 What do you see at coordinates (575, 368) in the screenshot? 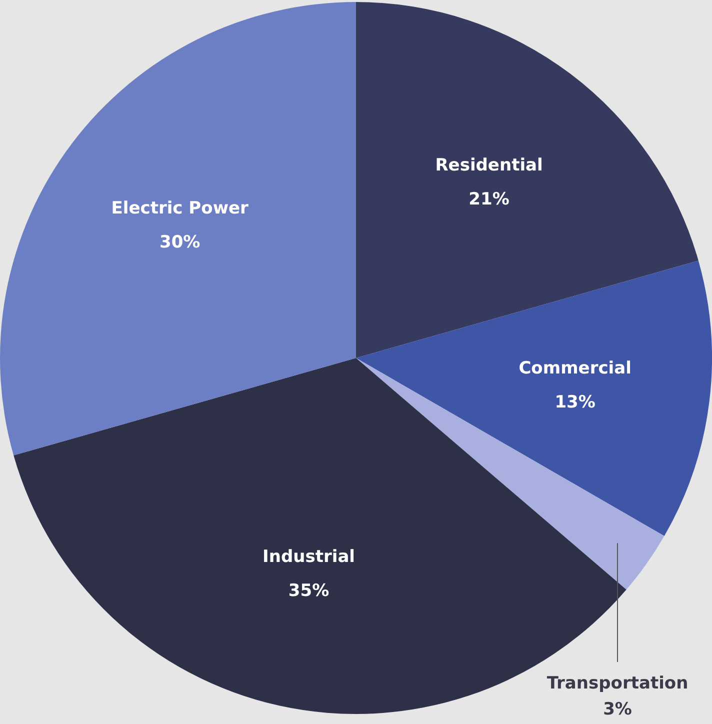
I see `slice-label: Commercial` at bounding box center [575, 368].